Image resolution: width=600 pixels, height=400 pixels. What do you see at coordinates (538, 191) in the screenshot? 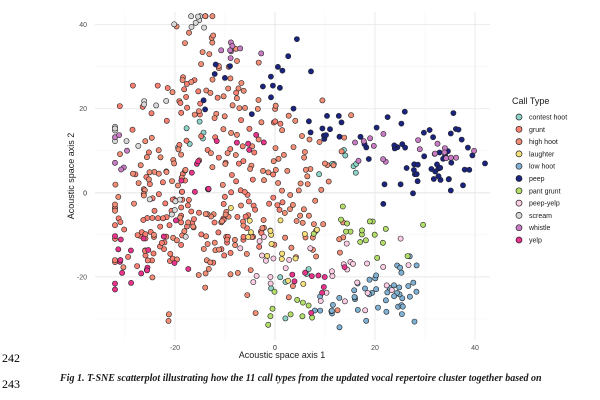
I see `legend-item: pant grunt` at bounding box center [538, 191].